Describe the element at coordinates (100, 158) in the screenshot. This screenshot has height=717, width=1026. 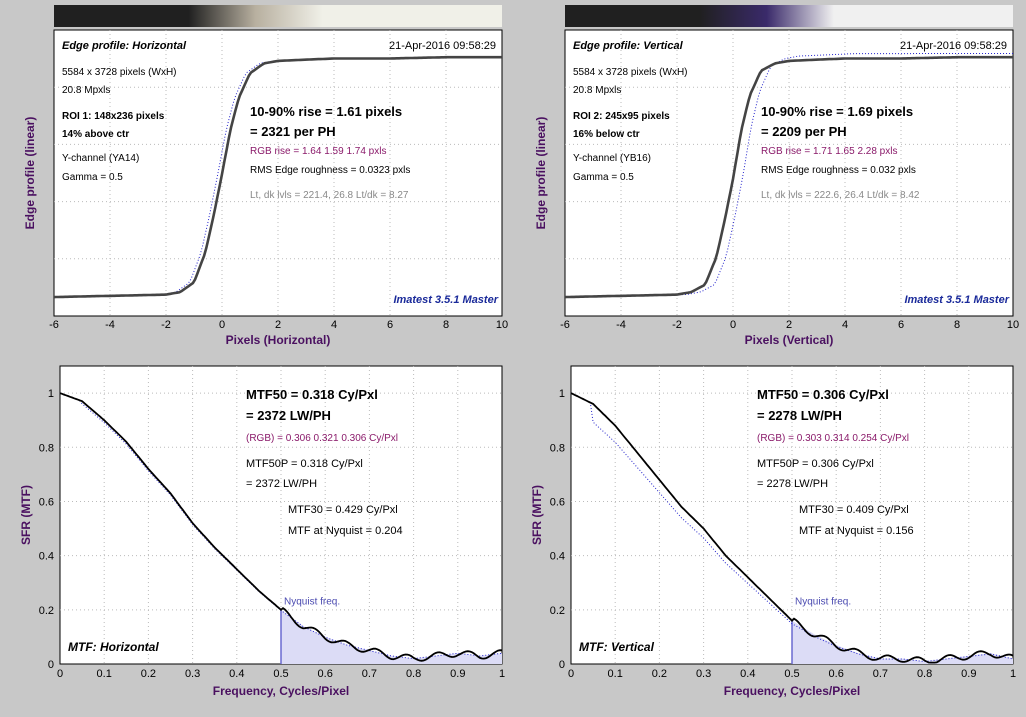
I see `info-line: Y-channel (YA14)` at that location.